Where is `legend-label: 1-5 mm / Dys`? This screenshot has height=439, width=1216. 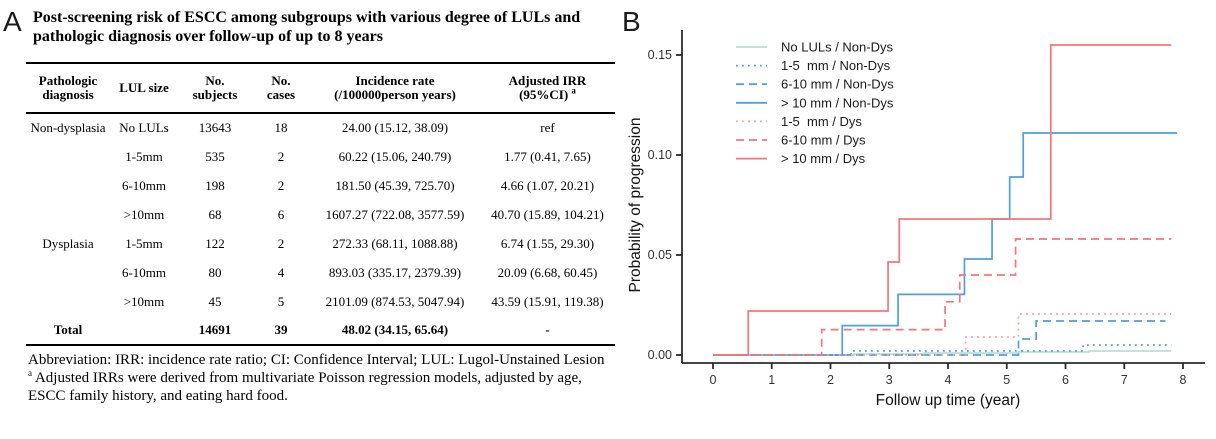 legend-label: 1-5 mm / Dys is located at coordinates (821, 121).